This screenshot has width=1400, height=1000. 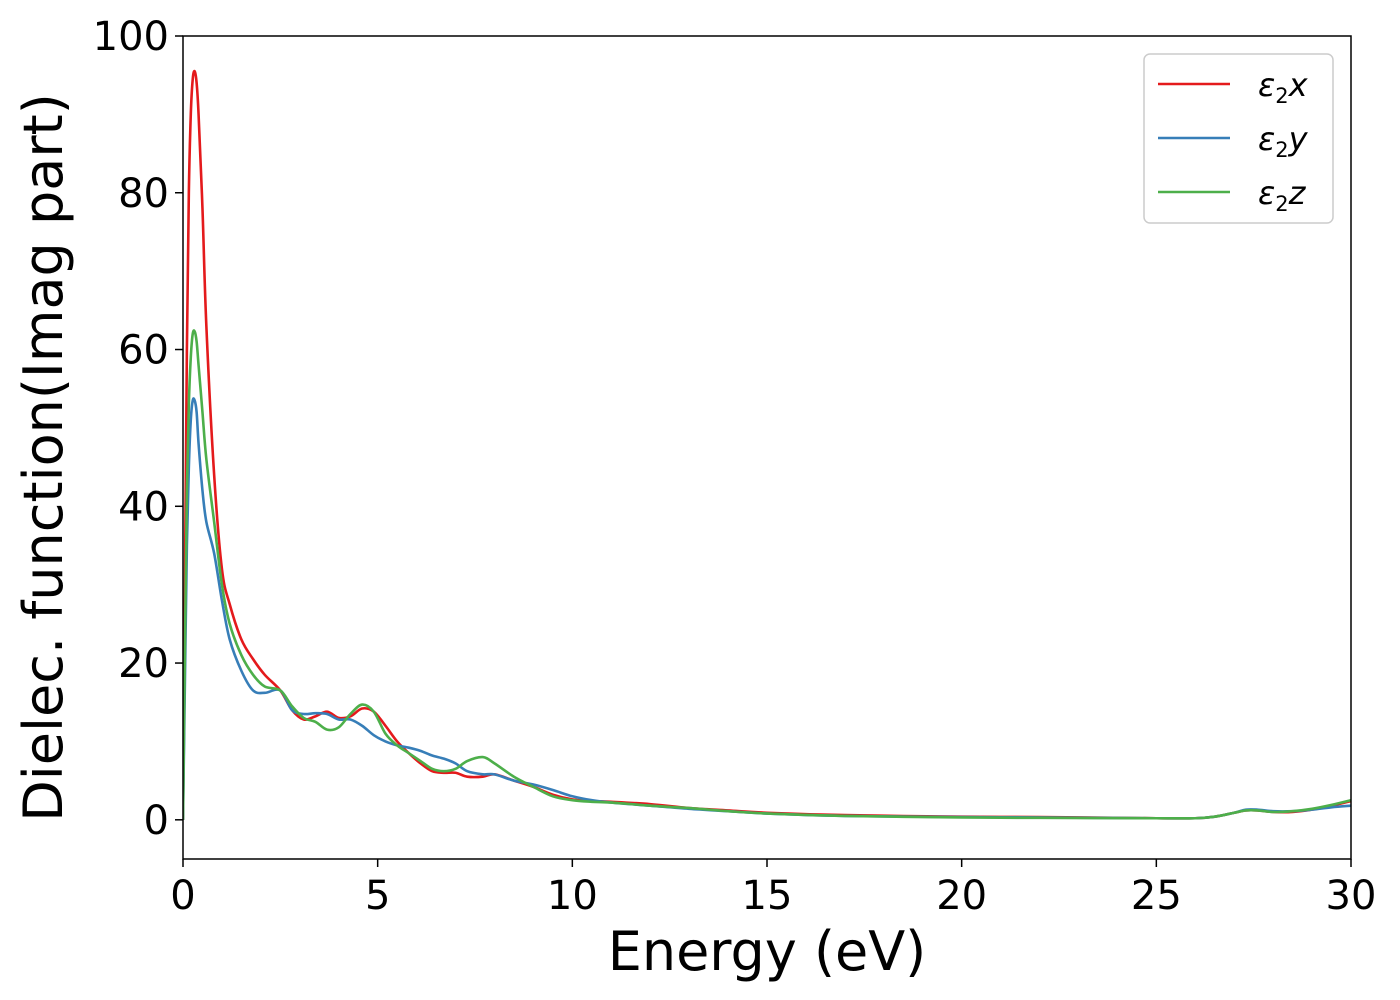 I want to click on legend-box, so click(x=1238, y=138).